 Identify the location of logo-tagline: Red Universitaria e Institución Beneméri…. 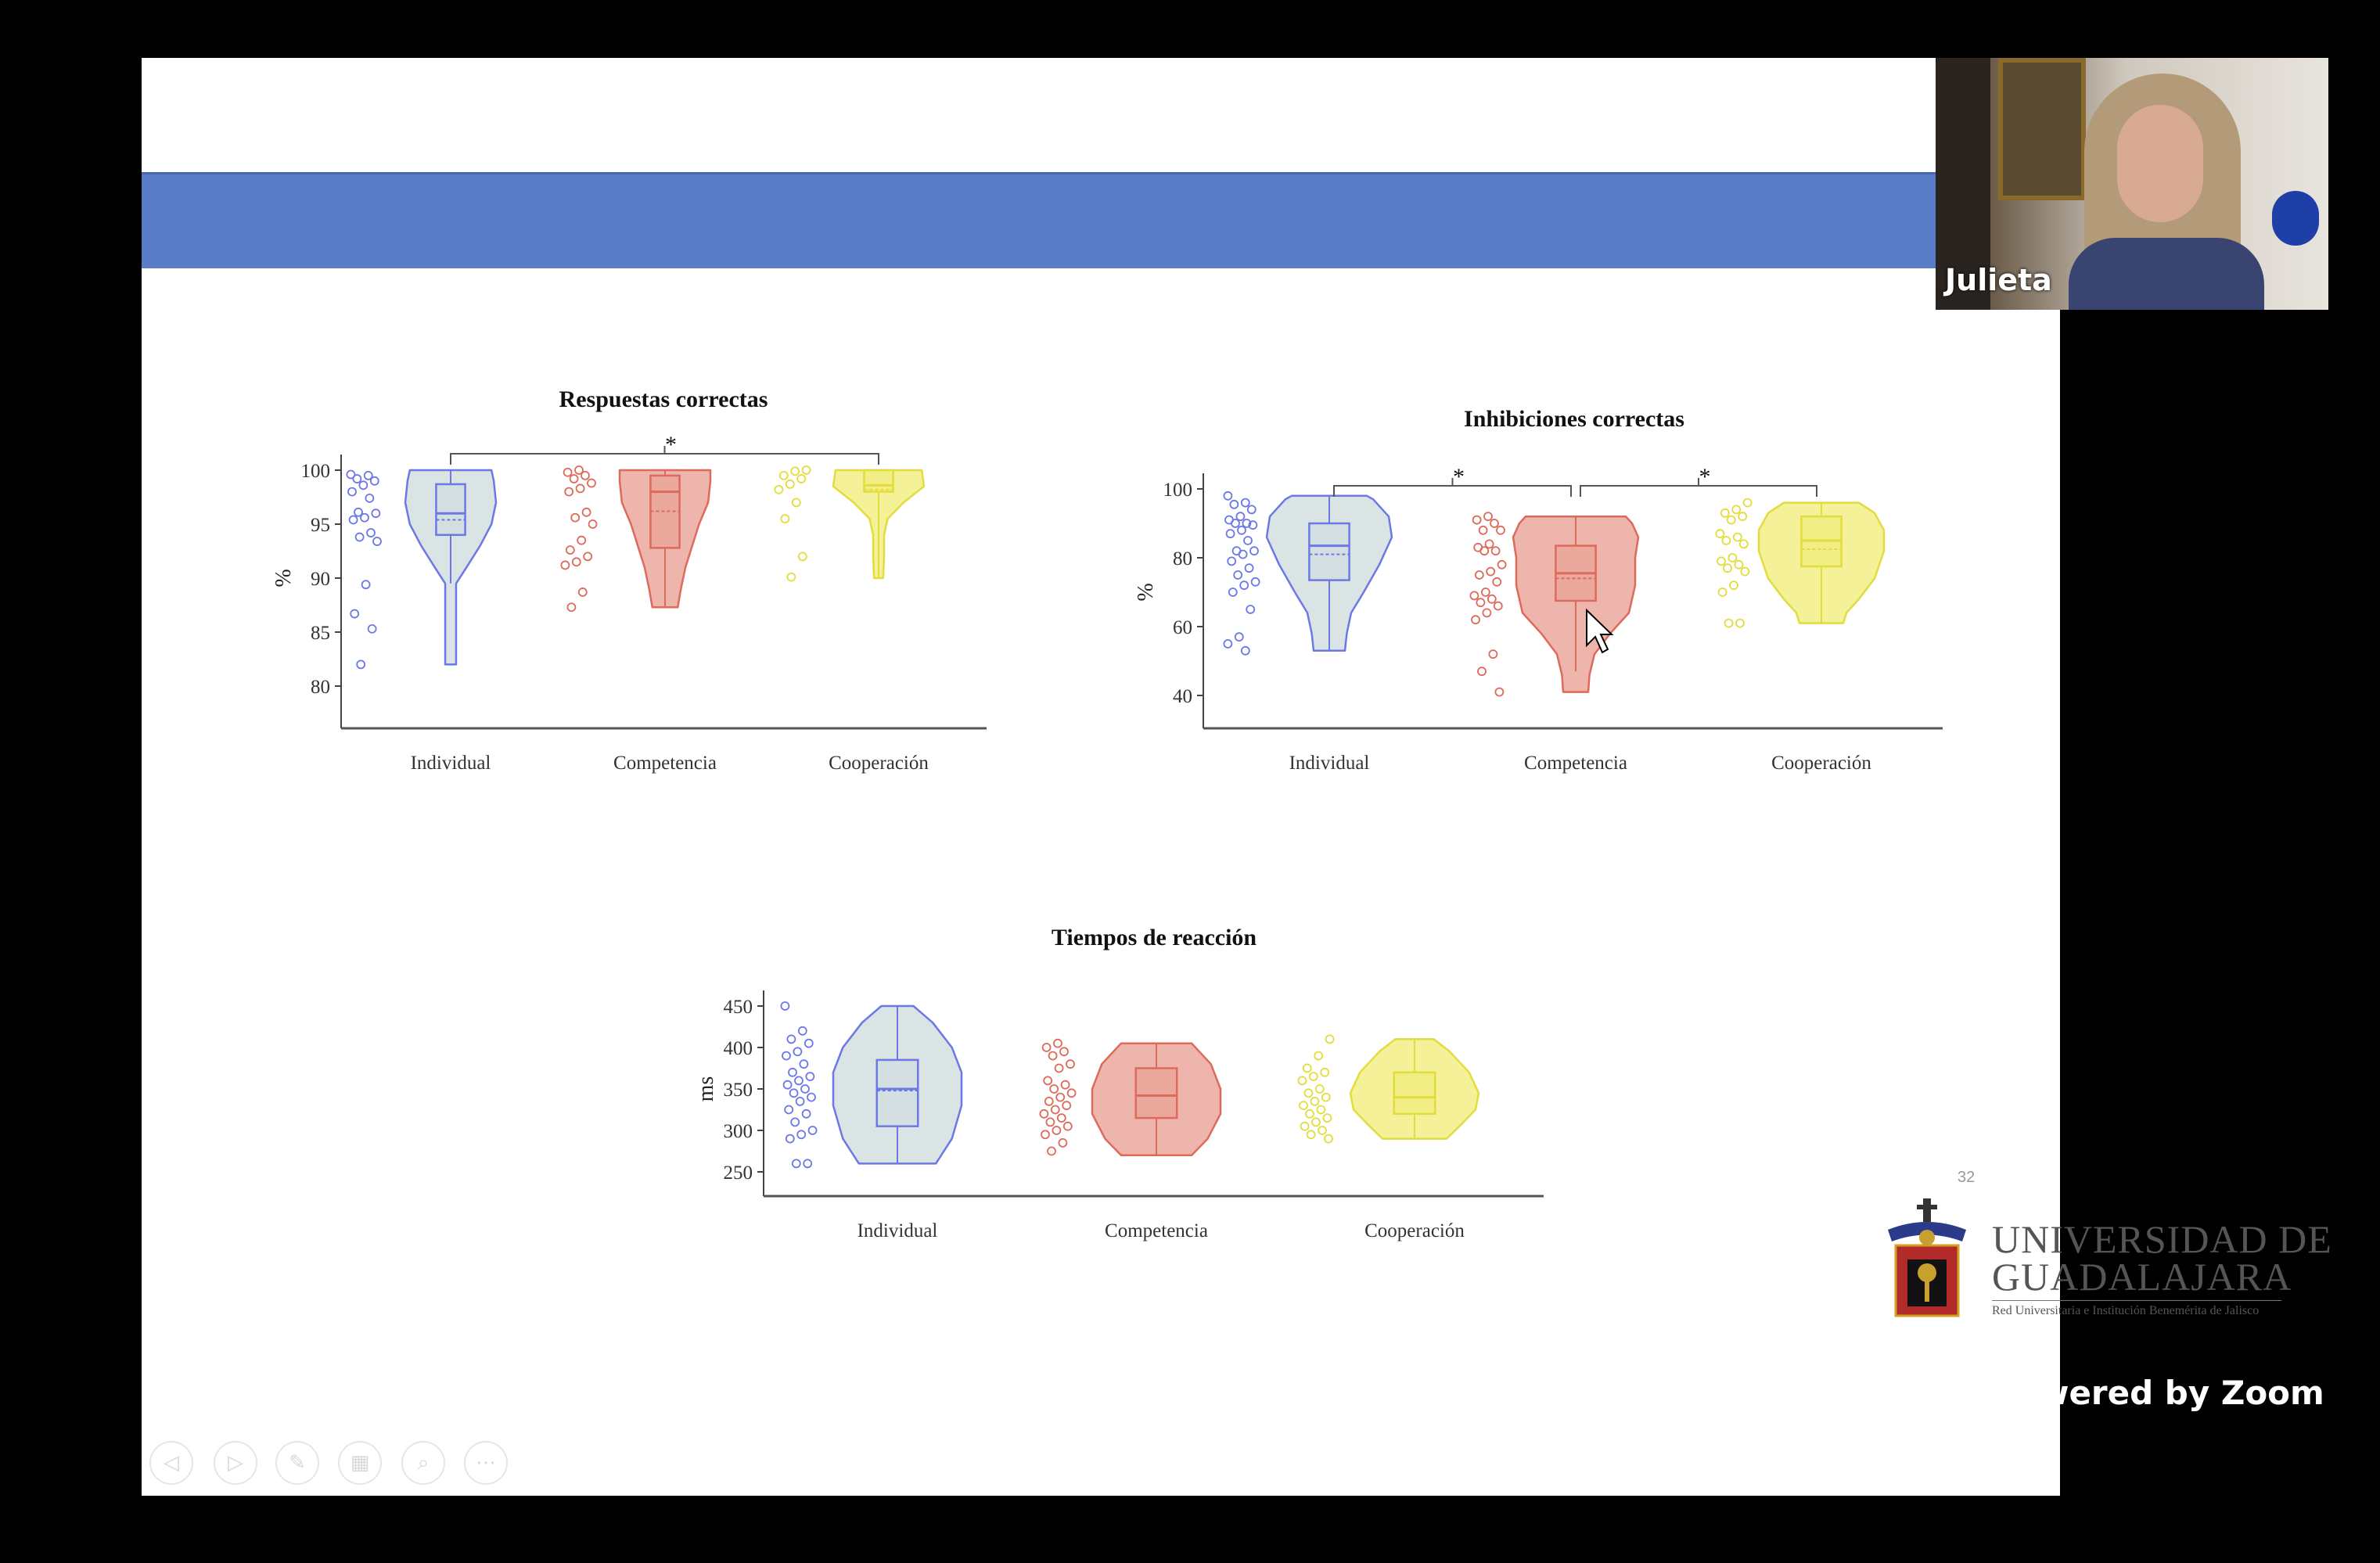
(2136, 1309).